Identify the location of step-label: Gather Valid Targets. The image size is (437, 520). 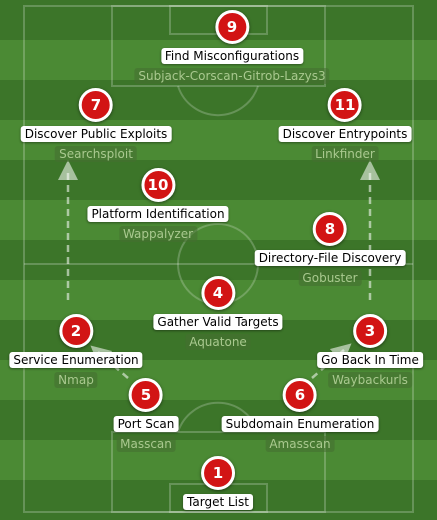
(218, 322).